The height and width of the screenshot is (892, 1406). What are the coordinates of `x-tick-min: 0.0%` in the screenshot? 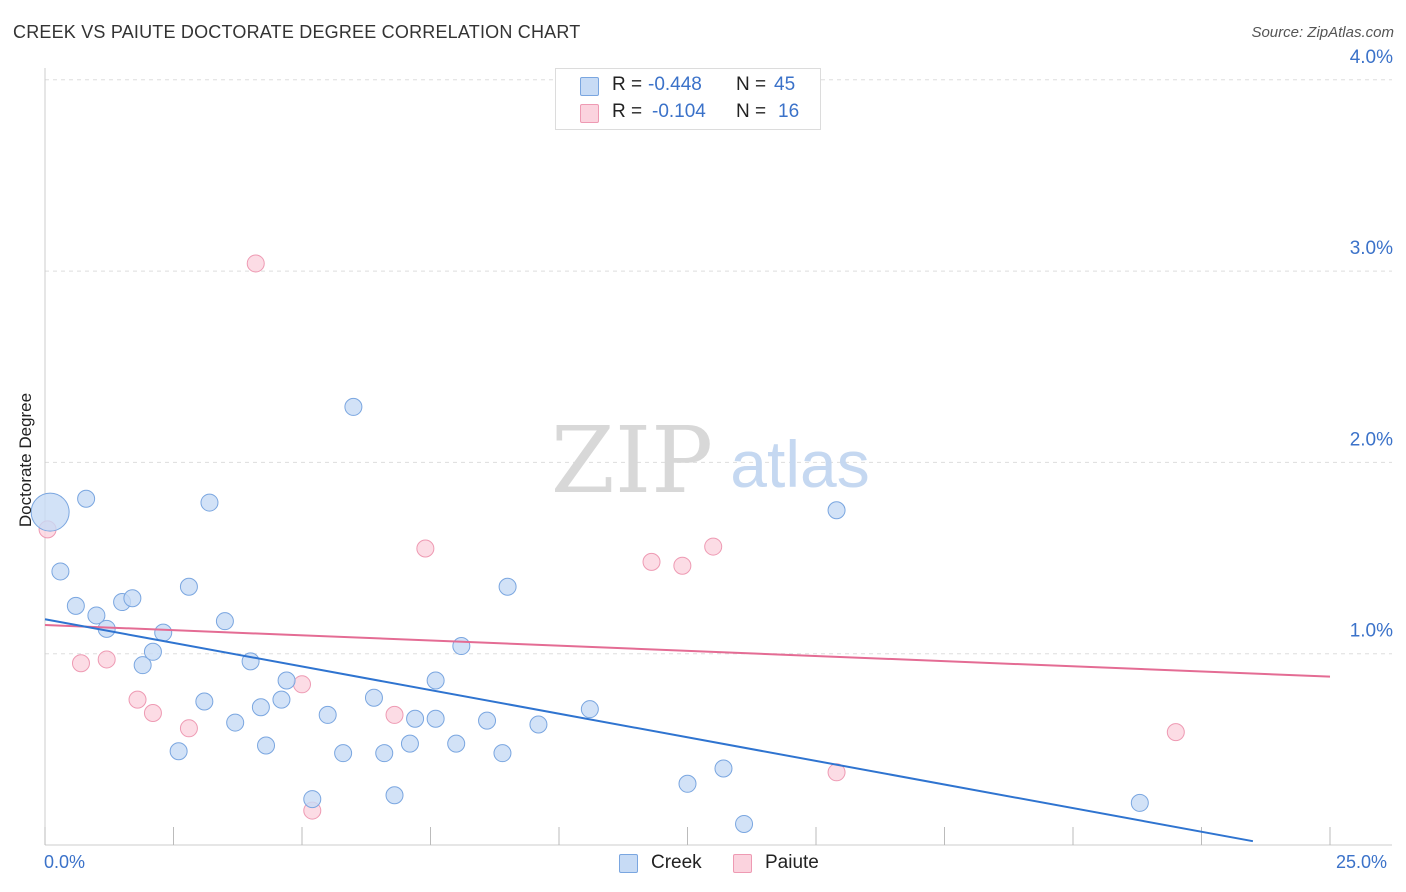 It's located at (65, 862).